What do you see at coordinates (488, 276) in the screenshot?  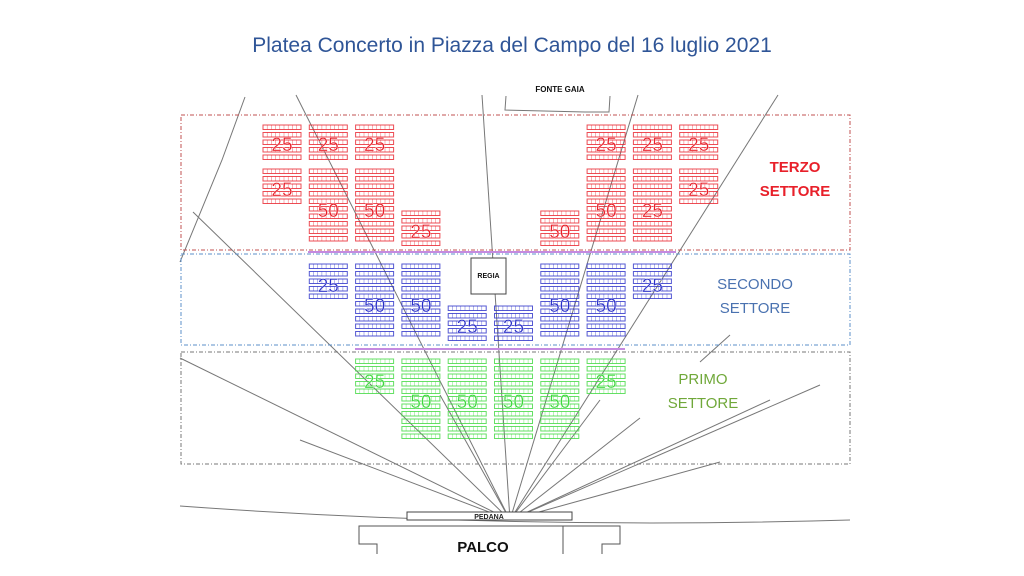 I see `regia-label: REGIA` at bounding box center [488, 276].